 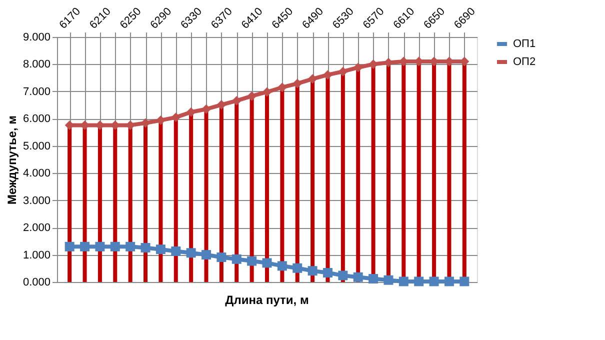 What do you see at coordinates (524, 44) in the screenshot?
I see `legend-label: ОП1` at bounding box center [524, 44].